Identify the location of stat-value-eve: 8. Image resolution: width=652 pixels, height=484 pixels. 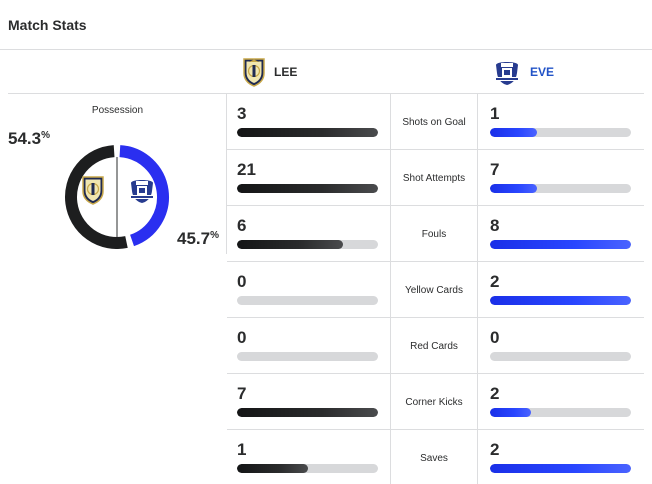
(495, 225).